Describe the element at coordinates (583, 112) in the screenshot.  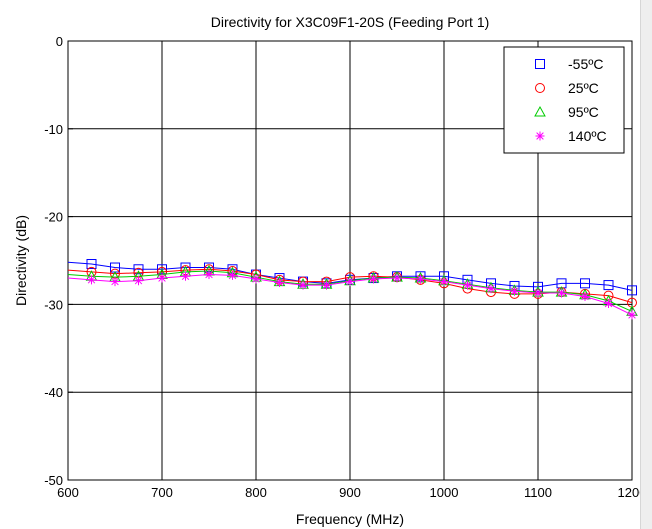
I see `legend-label: 95ºC` at that location.